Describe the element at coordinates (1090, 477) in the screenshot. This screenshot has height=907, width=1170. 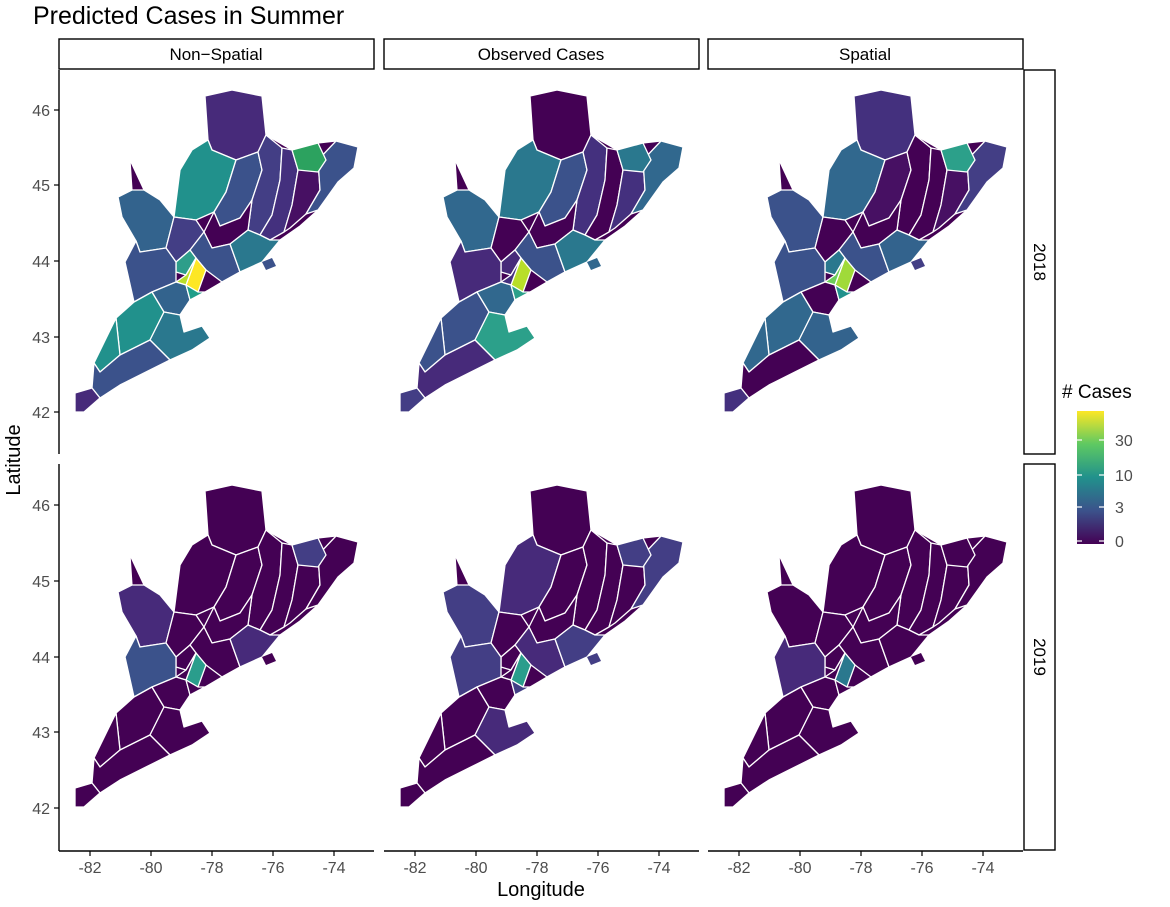
I see `legend-colorbar` at that location.